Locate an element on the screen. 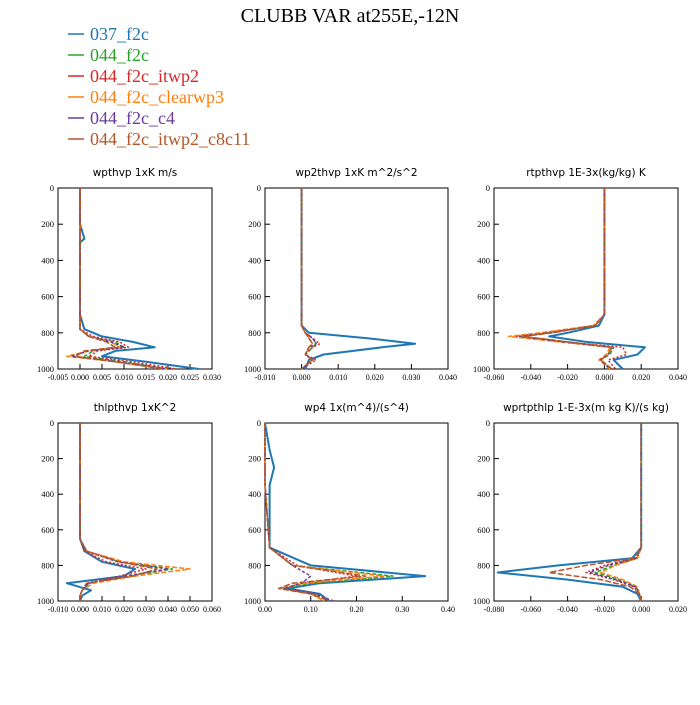 The image size is (700, 705). x-tick-label: -0.080 is located at coordinates (494, 609).